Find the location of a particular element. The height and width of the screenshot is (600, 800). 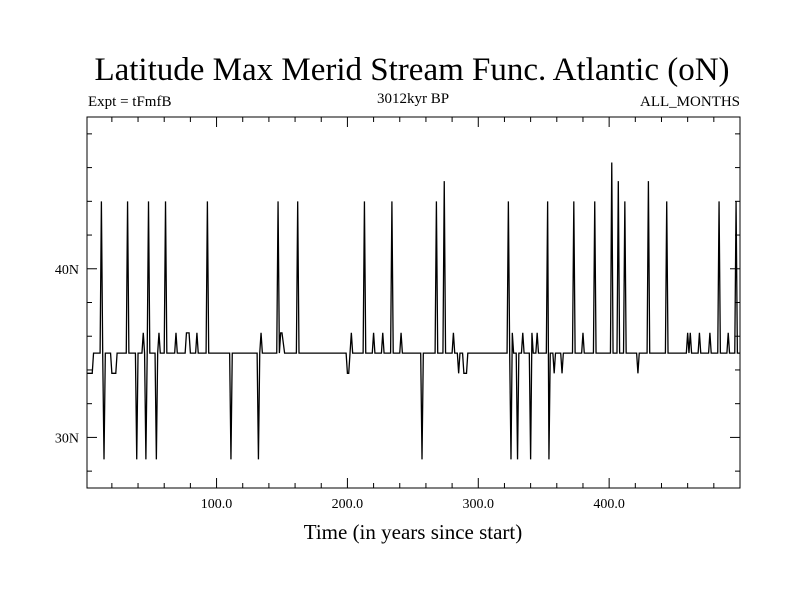

chart-subtitle-left: Expt = tFmfB is located at coordinates (129, 102).